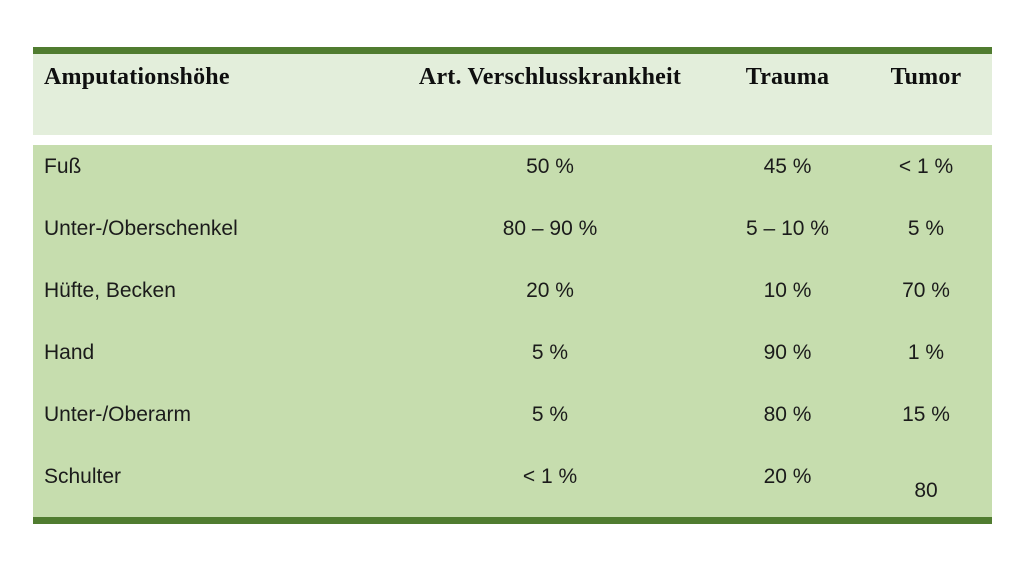 This screenshot has width=1024, height=576. Describe the element at coordinates (137, 77) in the screenshot. I see `header-cell-0: Amputationshöhe` at that location.